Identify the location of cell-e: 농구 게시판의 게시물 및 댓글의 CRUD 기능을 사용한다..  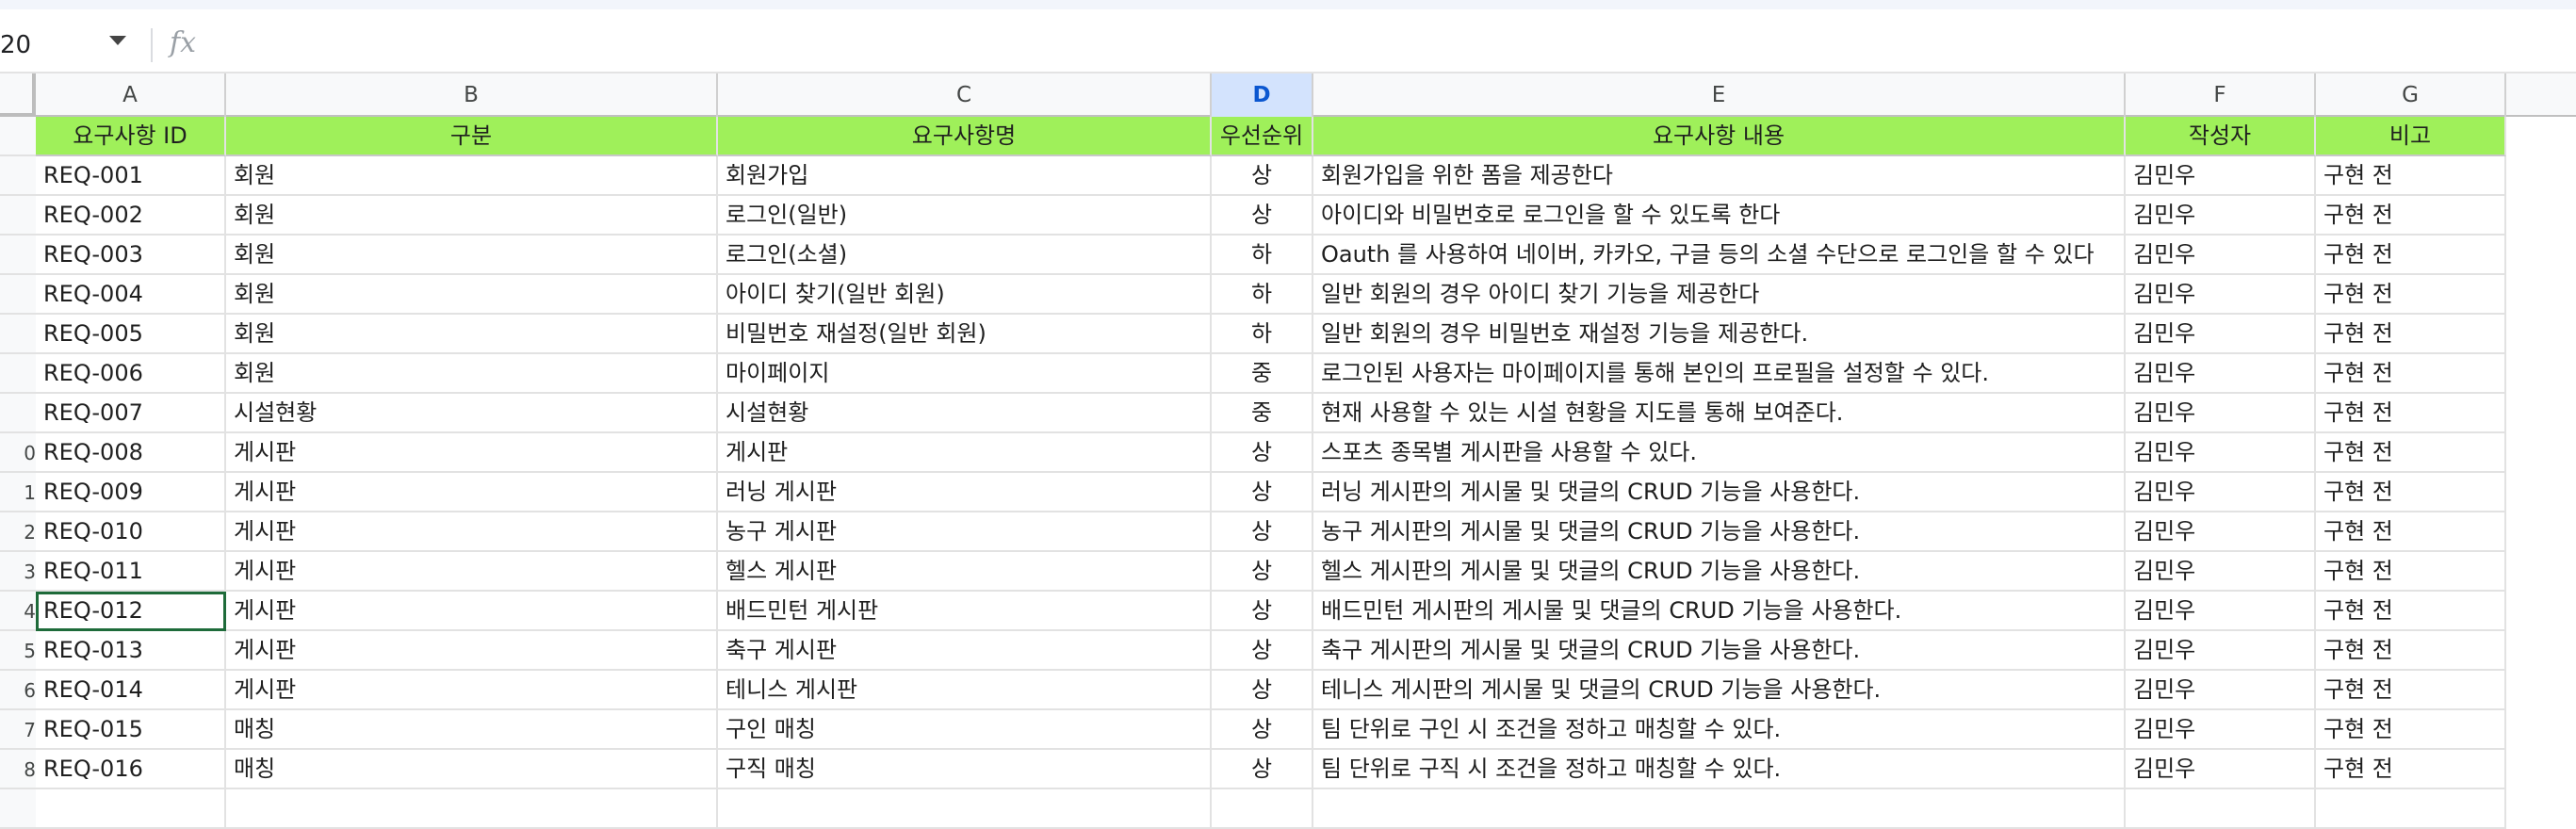
(1719, 532).